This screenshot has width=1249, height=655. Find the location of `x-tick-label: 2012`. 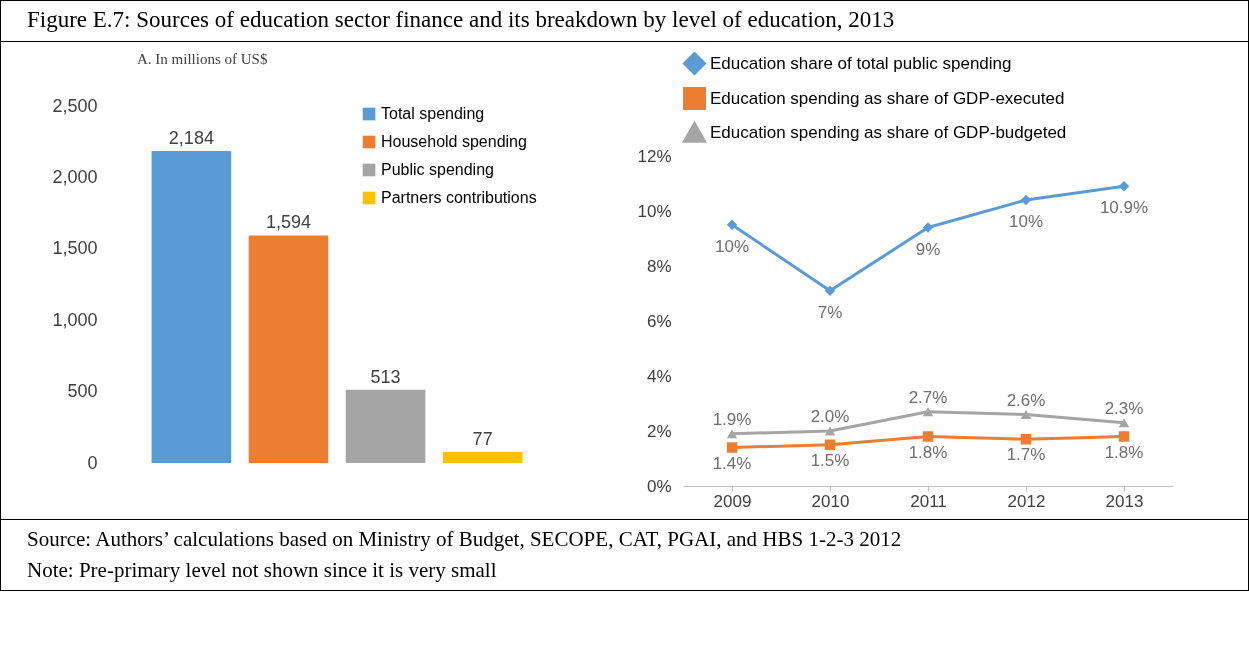

x-tick-label: 2012 is located at coordinates (1026, 501).